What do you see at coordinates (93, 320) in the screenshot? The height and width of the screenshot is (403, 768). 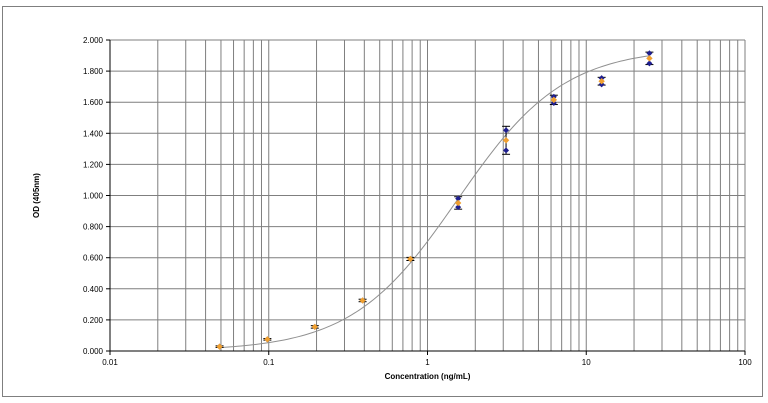 I see `y-tick-label: 0.200` at bounding box center [93, 320].